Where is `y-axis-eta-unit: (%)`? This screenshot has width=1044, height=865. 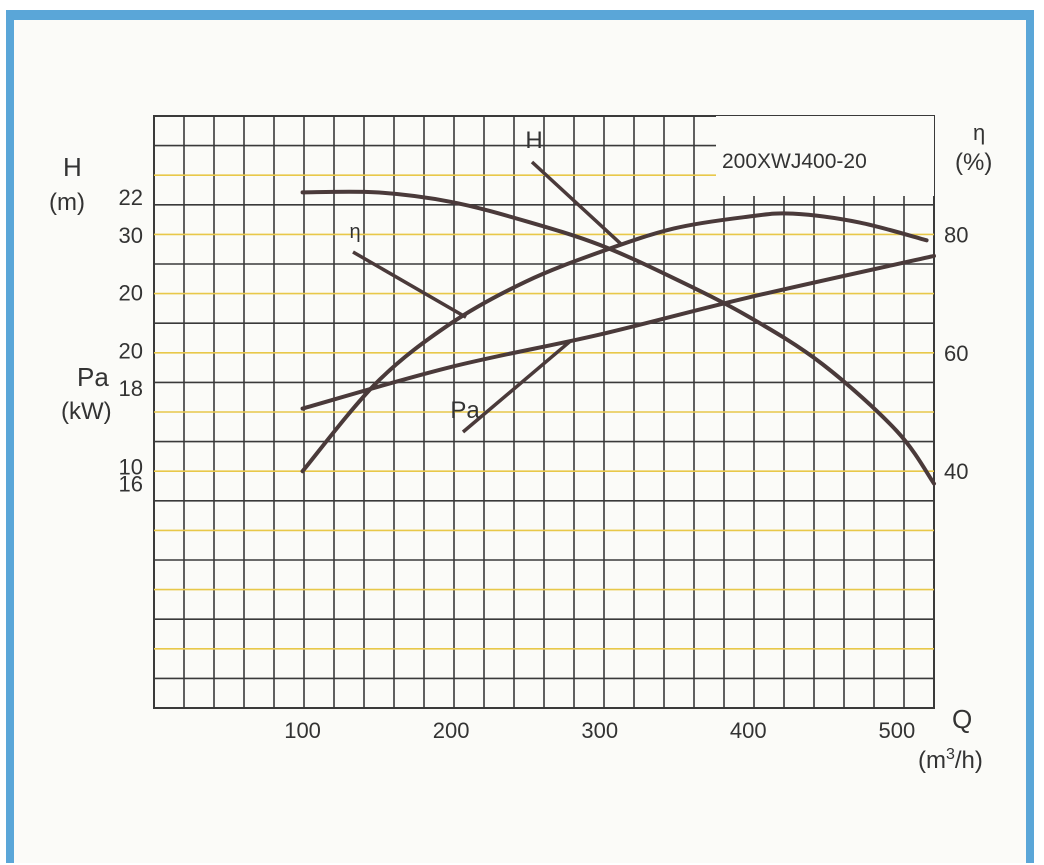
y-axis-eta-unit: (%) is located at coordinates (973, 162).